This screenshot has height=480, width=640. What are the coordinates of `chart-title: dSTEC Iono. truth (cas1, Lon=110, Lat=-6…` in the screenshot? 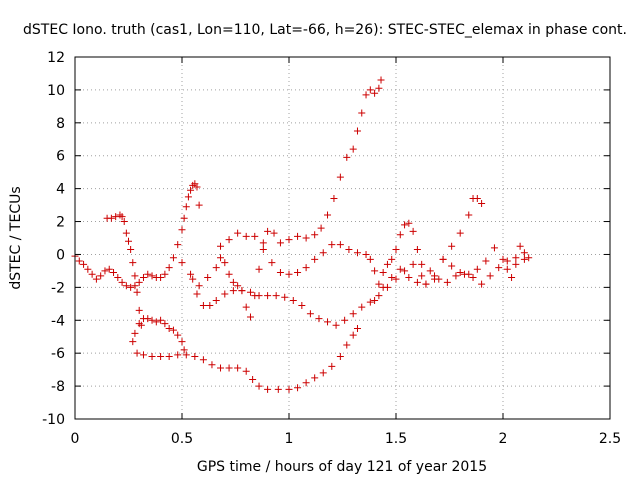 It's located at (325, 30).